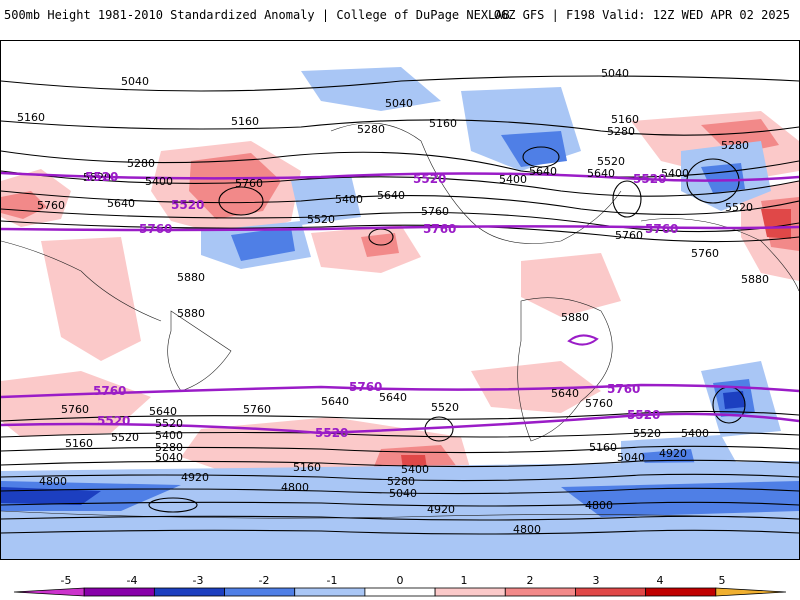 This screenshot has height=600, width=800. What do you see at coordinates (400, 127) in the screenshot?
I see `contour-5160-nh` at bounding box center [400, 127].